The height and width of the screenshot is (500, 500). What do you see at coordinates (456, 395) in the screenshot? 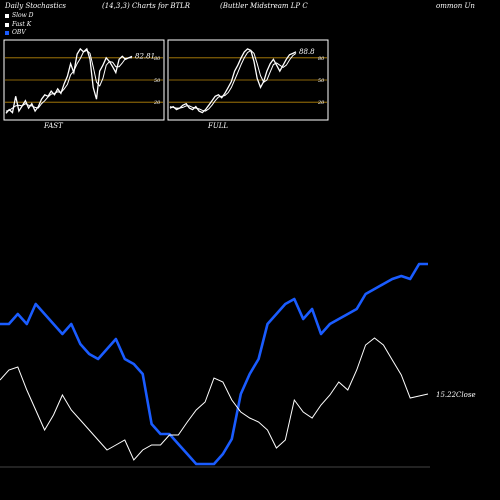
I see `price-close-label: 15.22Close` at bounding box center [456, 395].